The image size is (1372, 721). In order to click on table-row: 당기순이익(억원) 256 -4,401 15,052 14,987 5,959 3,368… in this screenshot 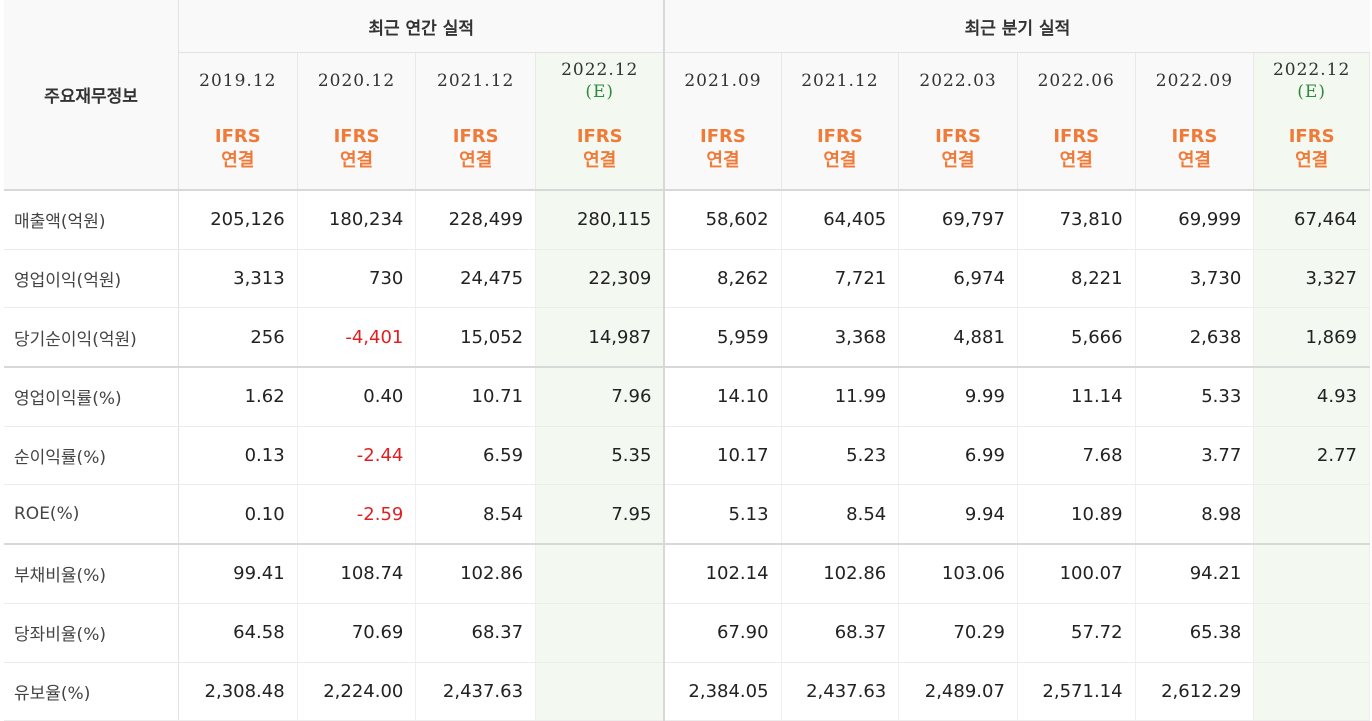, I will do `click(687, 338)`.